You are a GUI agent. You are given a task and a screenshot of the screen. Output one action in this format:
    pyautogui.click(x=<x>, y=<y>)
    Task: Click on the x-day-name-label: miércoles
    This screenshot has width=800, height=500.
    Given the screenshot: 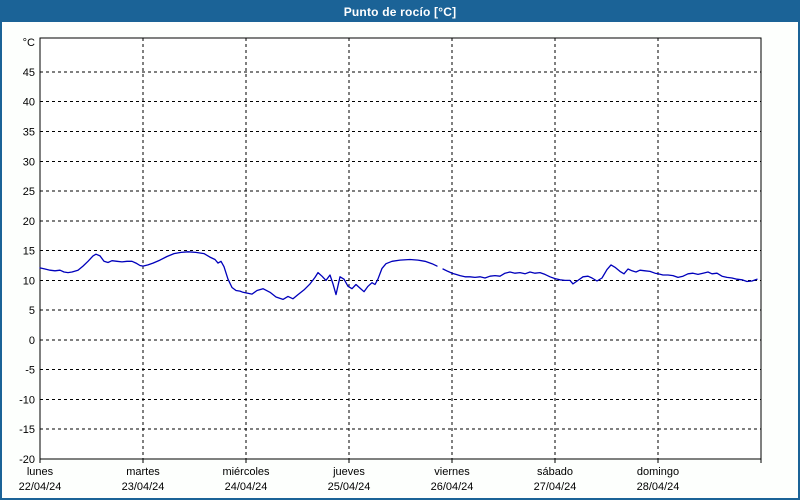 What is the action you would take?
    pyautogui.click(x=246, y=472)
    